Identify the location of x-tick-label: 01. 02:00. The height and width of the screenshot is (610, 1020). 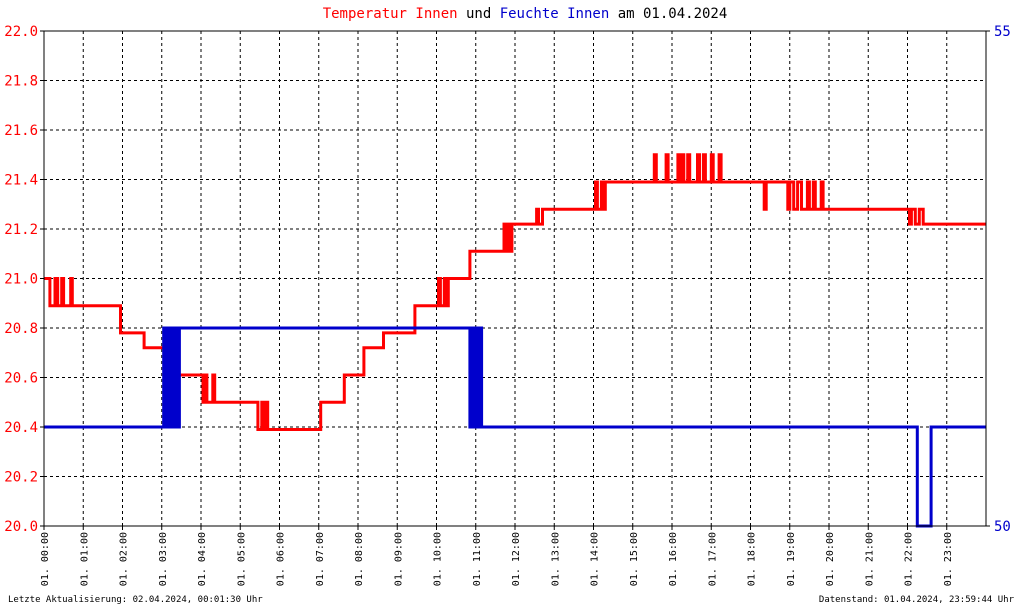
(124, 559).